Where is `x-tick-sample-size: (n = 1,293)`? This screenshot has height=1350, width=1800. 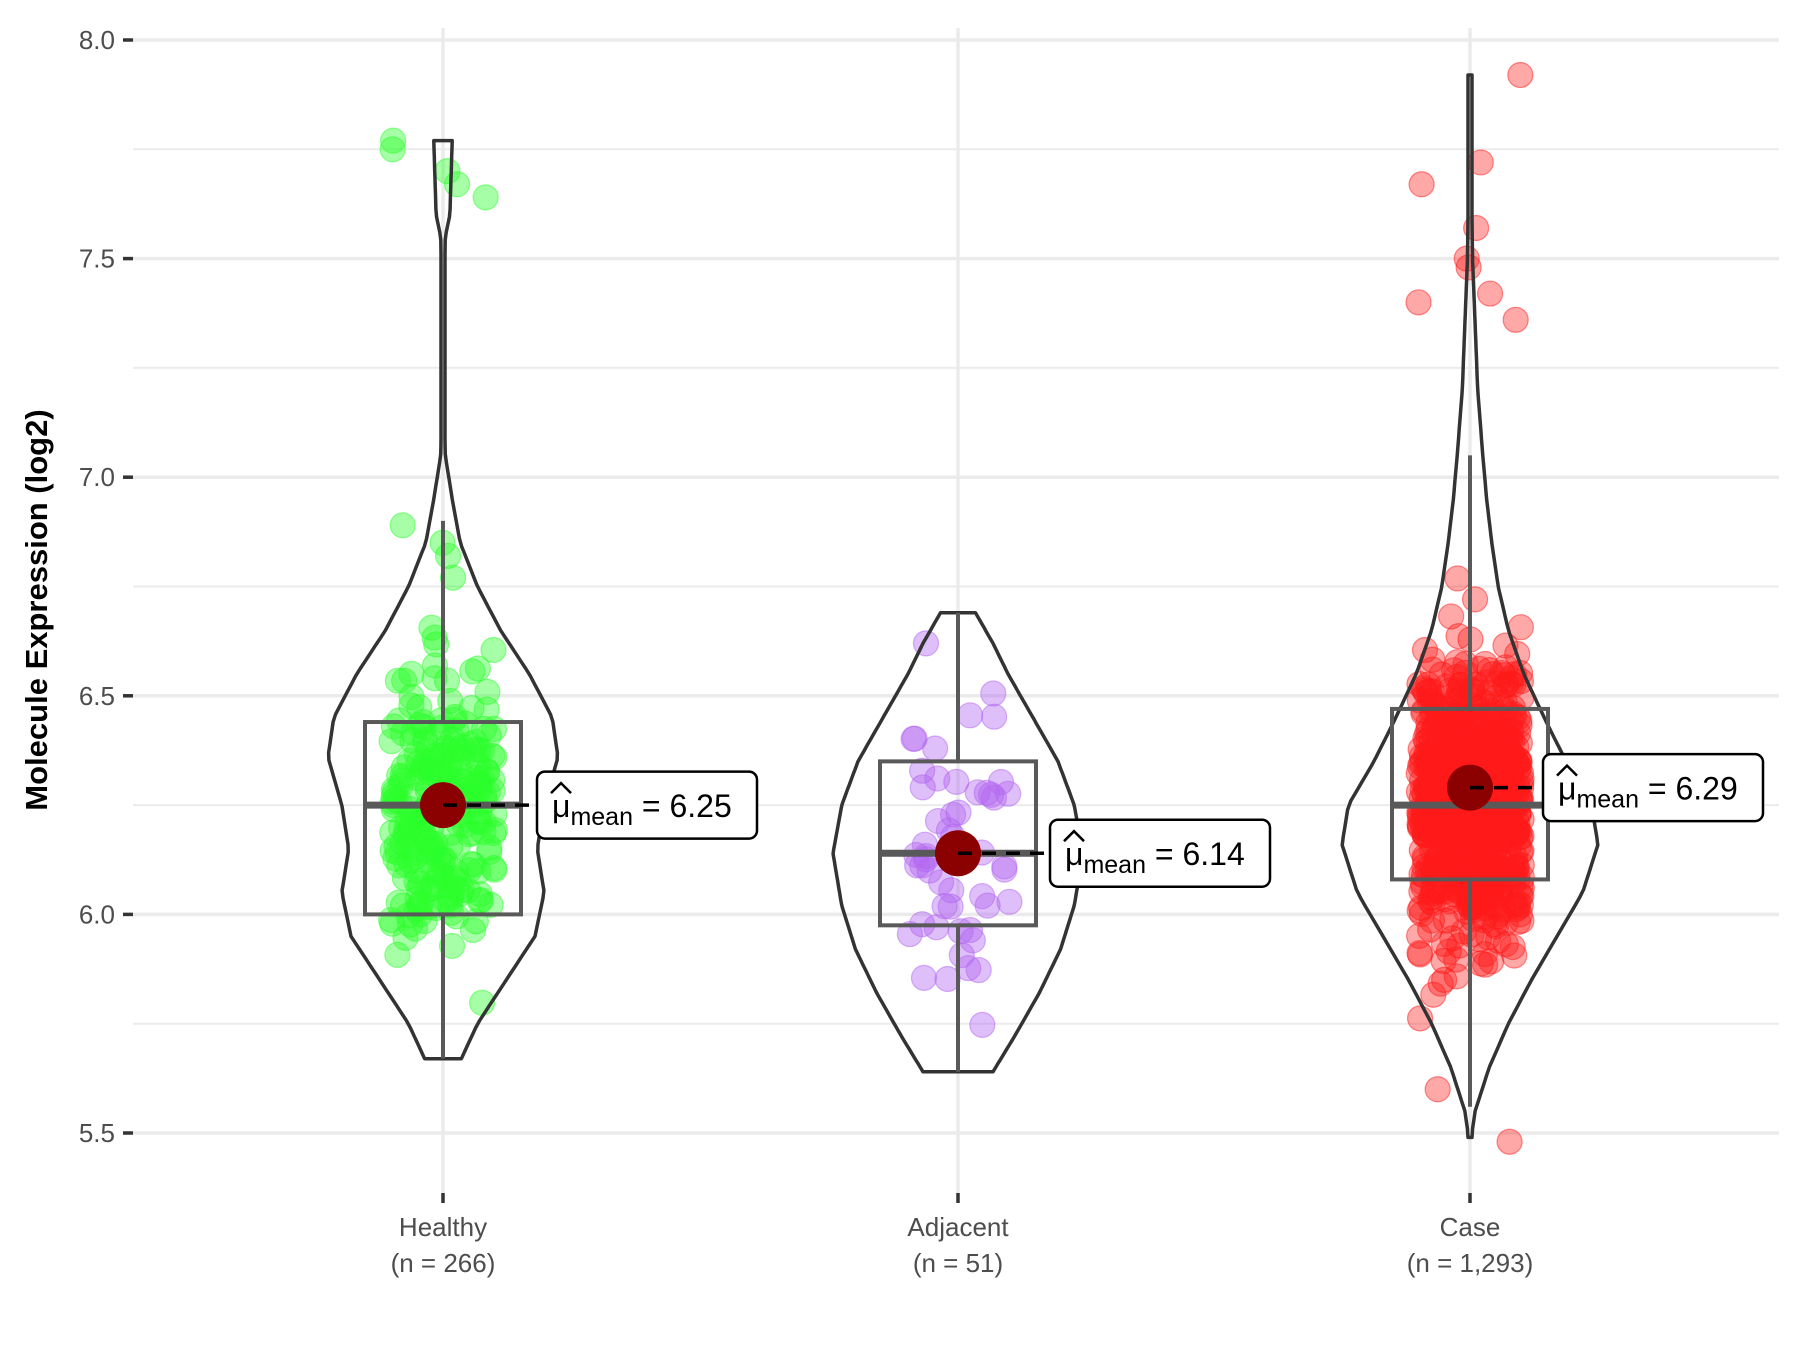
x-tick-sample-size: (n = 1,293) is located at coordinates (1470, 1263).